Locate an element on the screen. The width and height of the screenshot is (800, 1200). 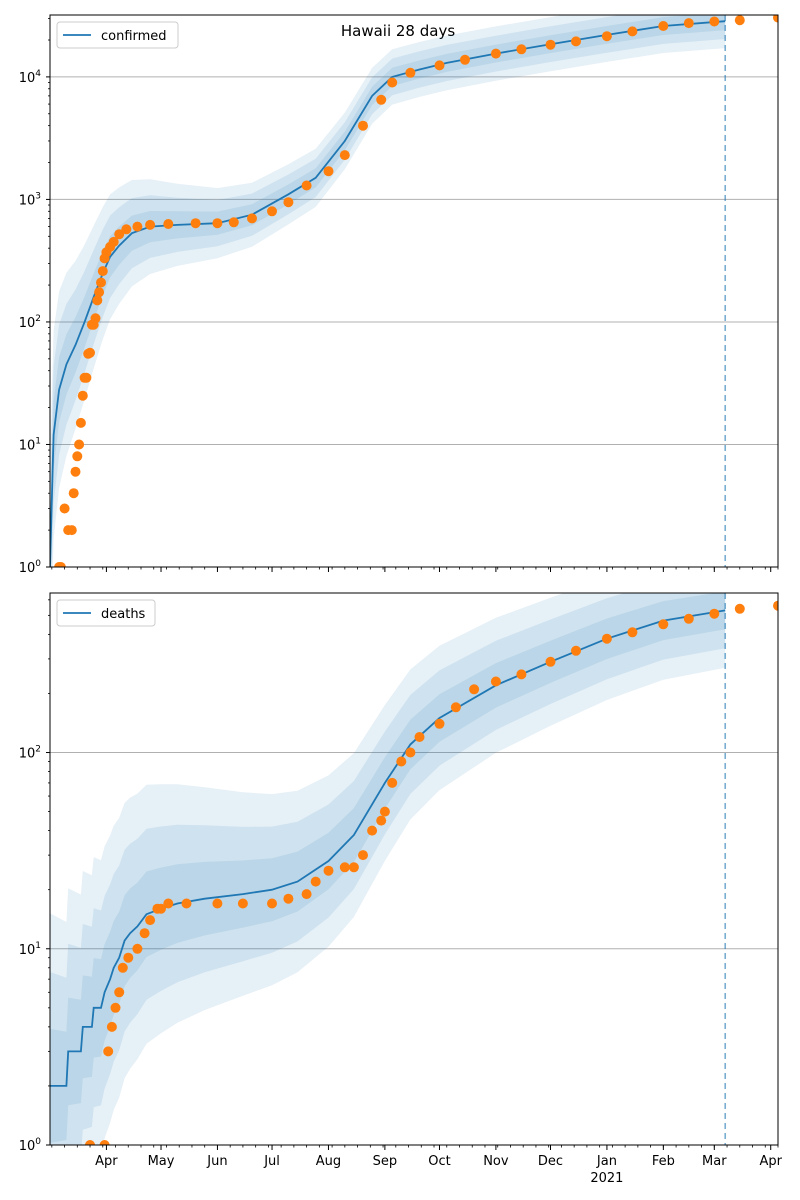
xtick-label: Aug is located at coordinates (328, 1161).